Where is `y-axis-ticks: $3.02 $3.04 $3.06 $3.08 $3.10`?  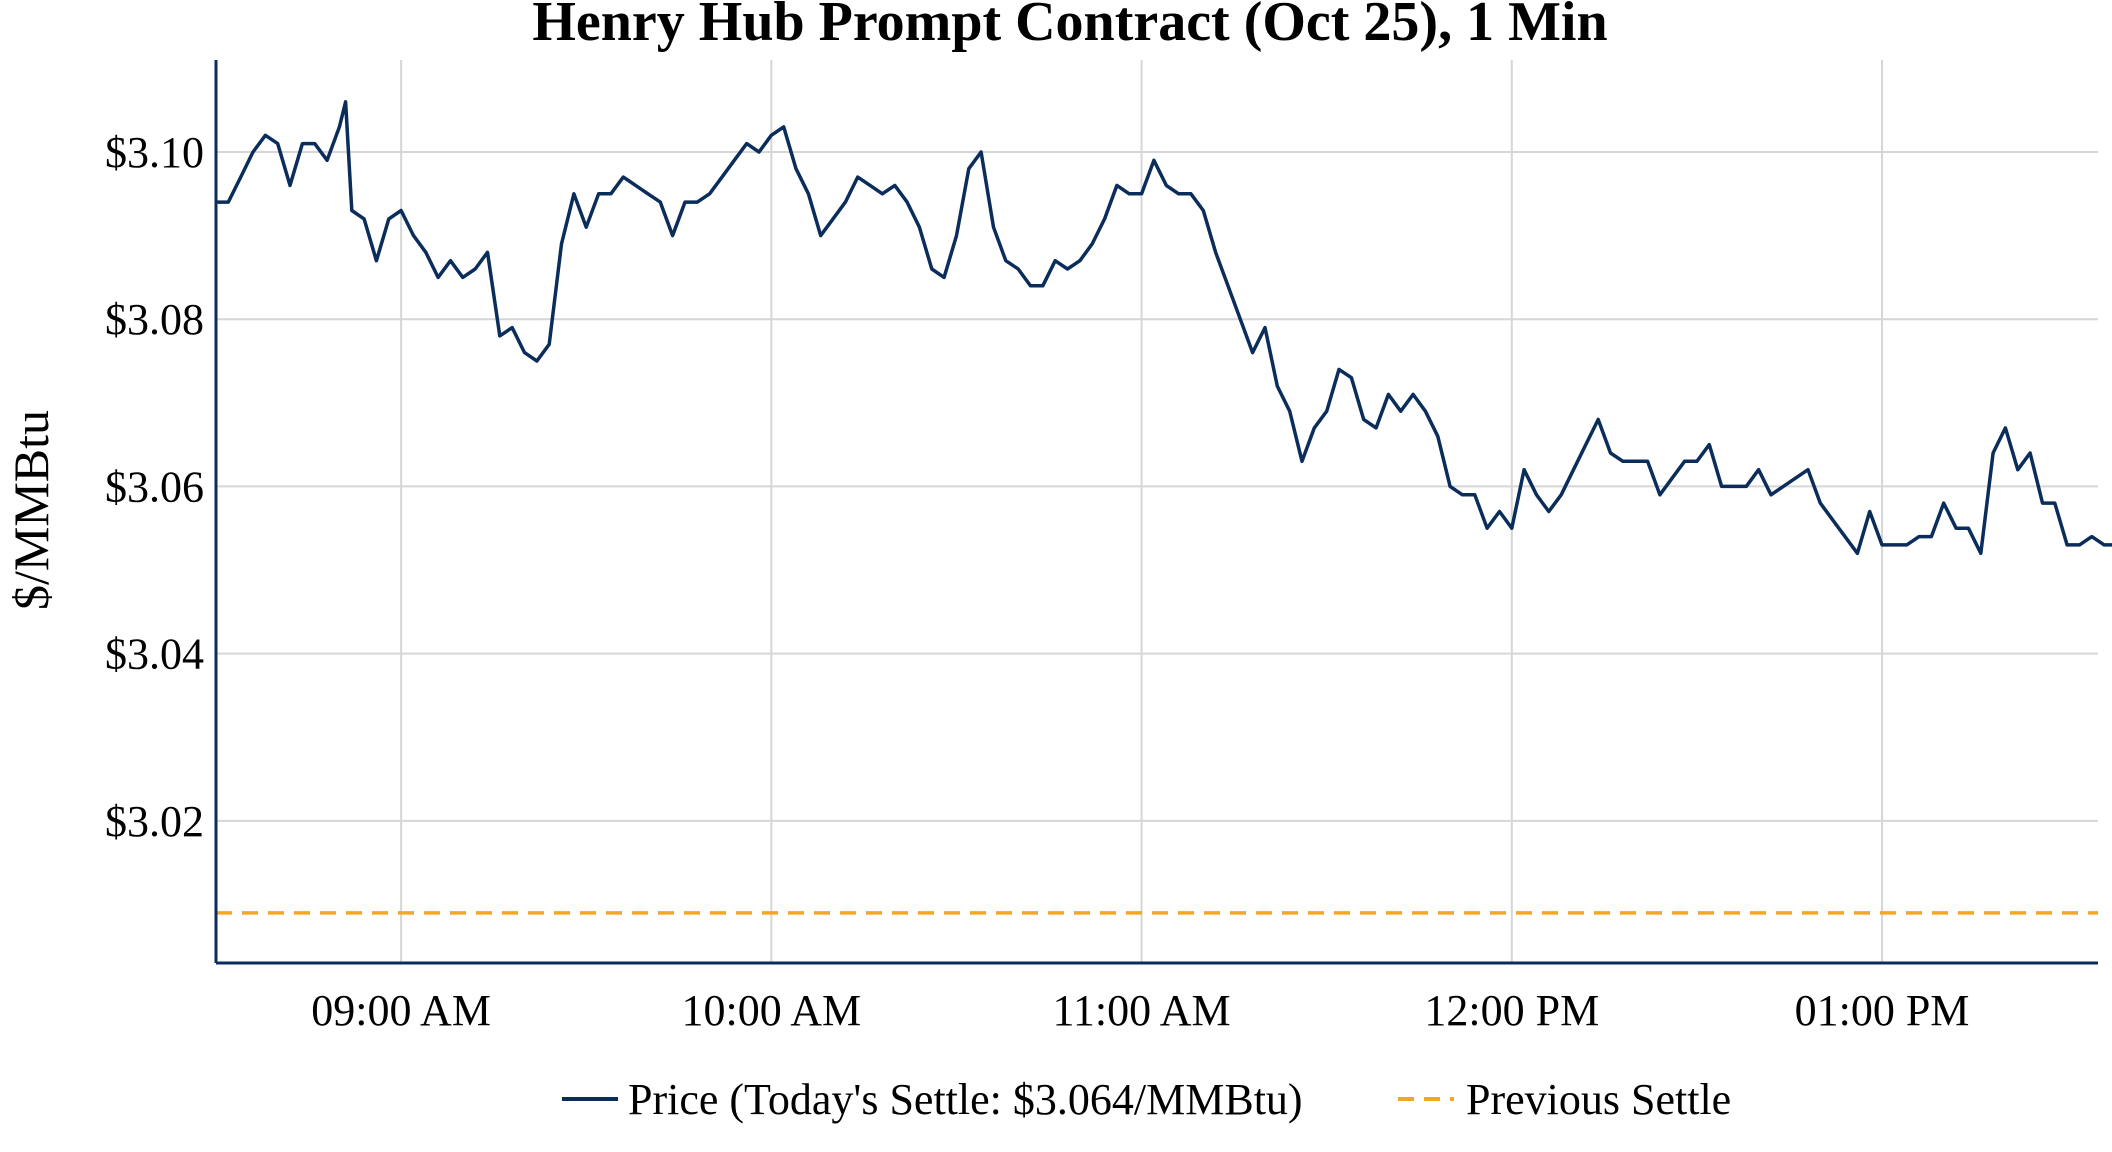
y-axis-ticks: $3.02 $3.04 $3.06 $3.08 $3.10 is located at coordinates (154, 487).